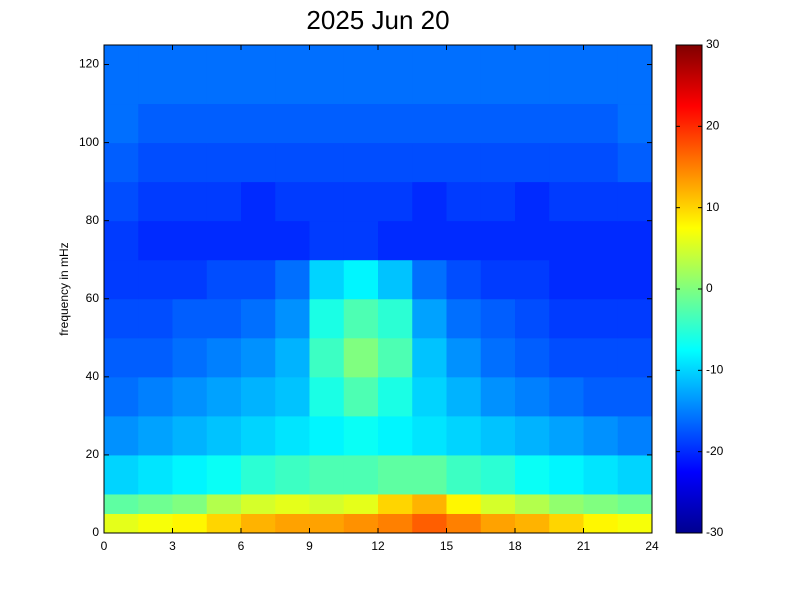 The width and height of the screenshot is (801, 600). I want to click on colorbar-tick-label: -20, so click(715, 451).